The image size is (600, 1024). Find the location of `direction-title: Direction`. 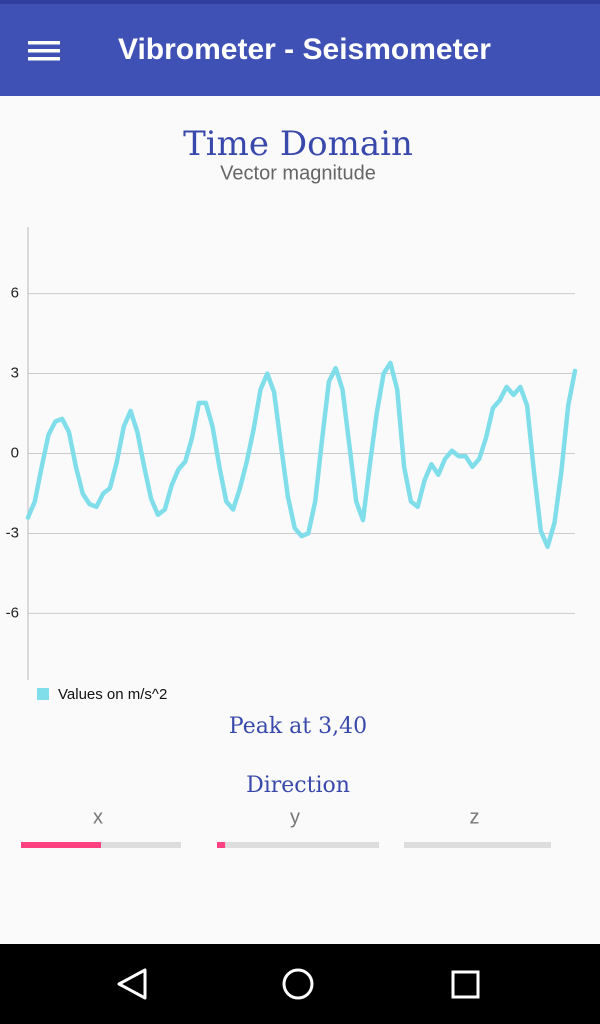

direction-title: Direction is located at coordinates (298, 785).